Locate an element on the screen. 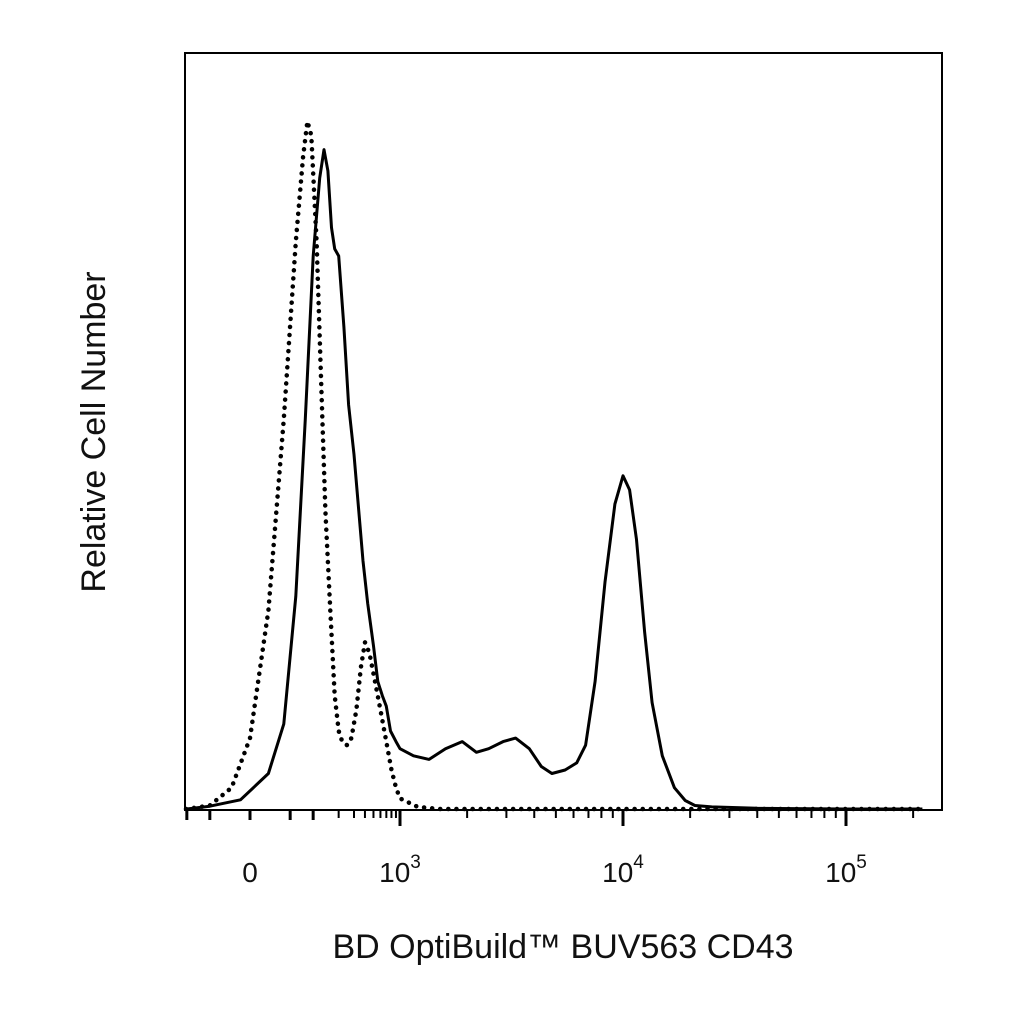 This screenshot has width=1024, height=1024. x-tick-label-0: 0 is located at coordinates (250, 872).